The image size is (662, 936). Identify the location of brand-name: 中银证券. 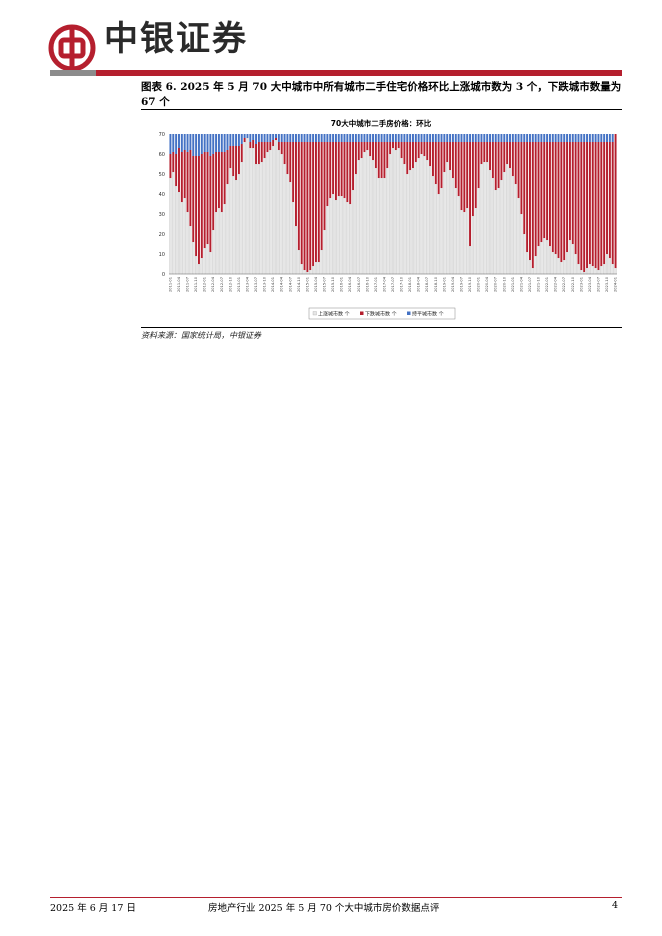
(176, 39).